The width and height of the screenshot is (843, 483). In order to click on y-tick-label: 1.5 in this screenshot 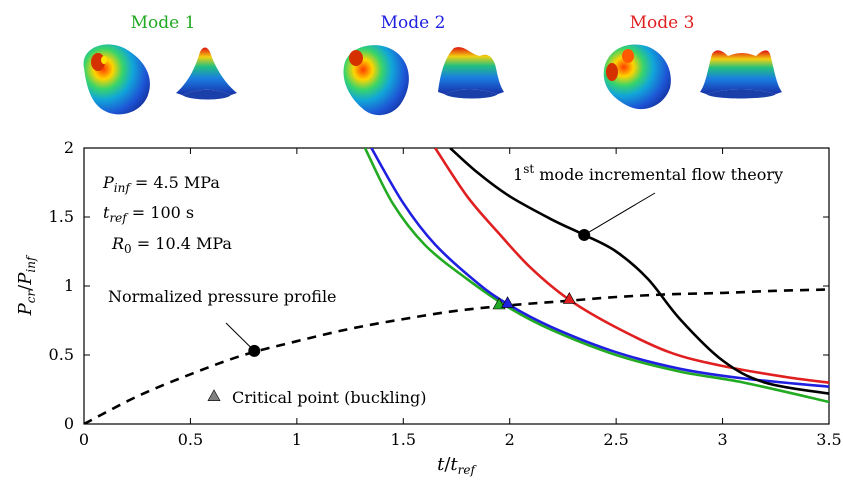, I will do `click(61, 216)`.